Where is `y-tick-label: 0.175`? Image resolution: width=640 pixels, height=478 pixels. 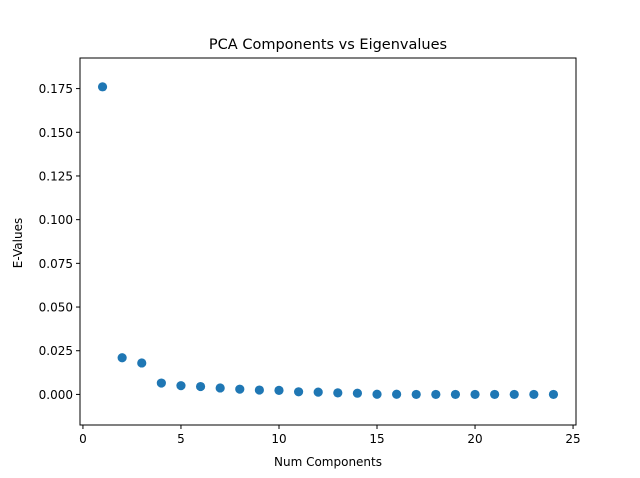
y-tick-label: 0.175 is located at coordinates (56, 89).